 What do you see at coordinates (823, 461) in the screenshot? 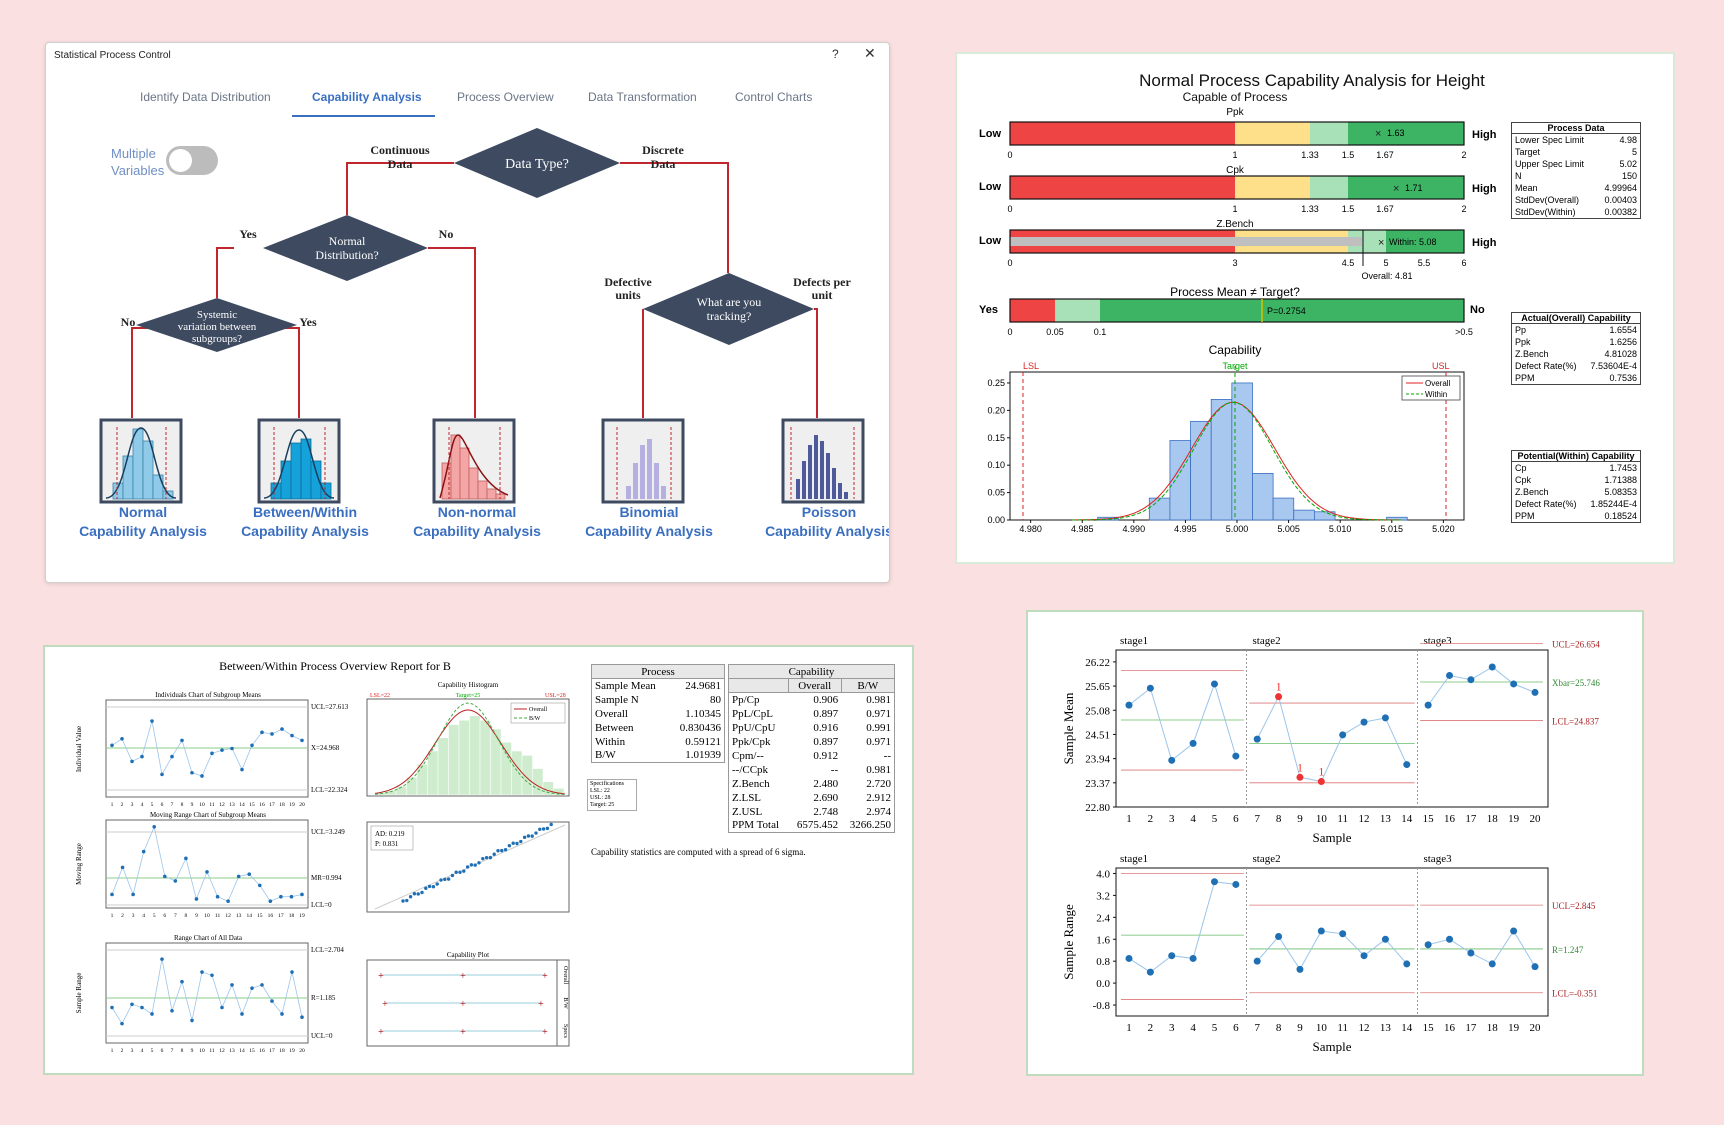
I see `poisson-outcome-icon` at bounding box center [823, 461].